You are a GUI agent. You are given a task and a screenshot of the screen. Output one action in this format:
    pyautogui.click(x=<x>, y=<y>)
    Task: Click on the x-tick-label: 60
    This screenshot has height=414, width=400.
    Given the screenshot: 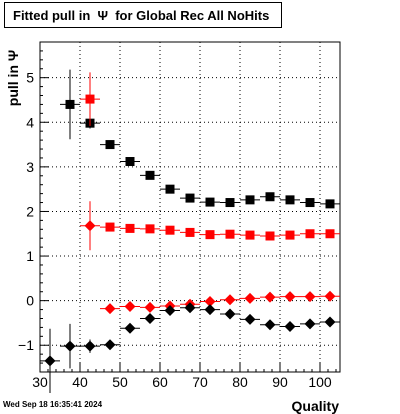 What is the action you would take?
    pyautogui.click(x=160, y=382)
    